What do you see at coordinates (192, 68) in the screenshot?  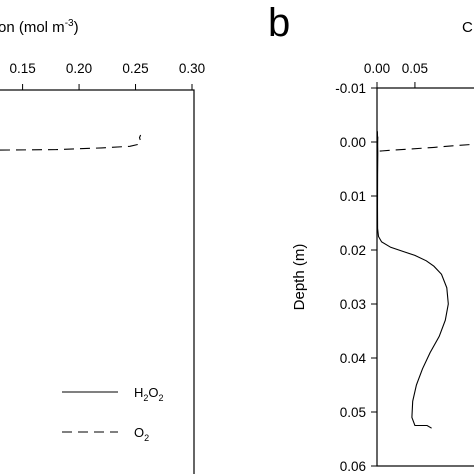 I see `panel-a-x-tick-label: 0.30` at bounding box center [192, 68].